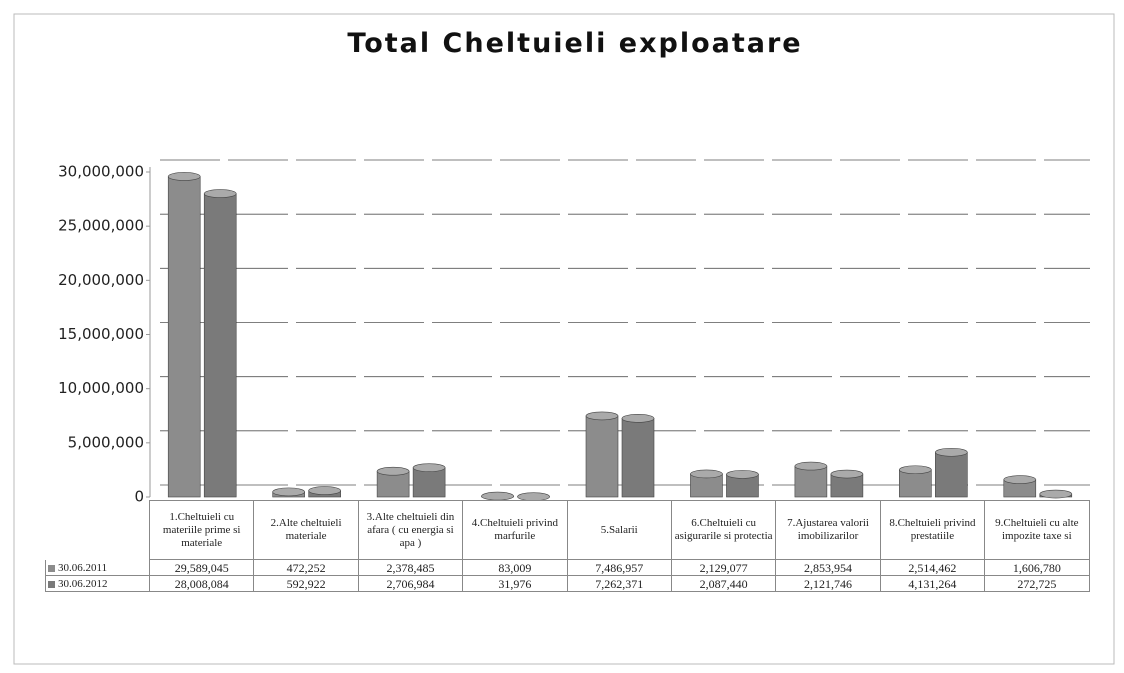  Describe the element at coordinates (101, 226) in the screenshot. I see `y-tick-label: 25,000,000` at that location.